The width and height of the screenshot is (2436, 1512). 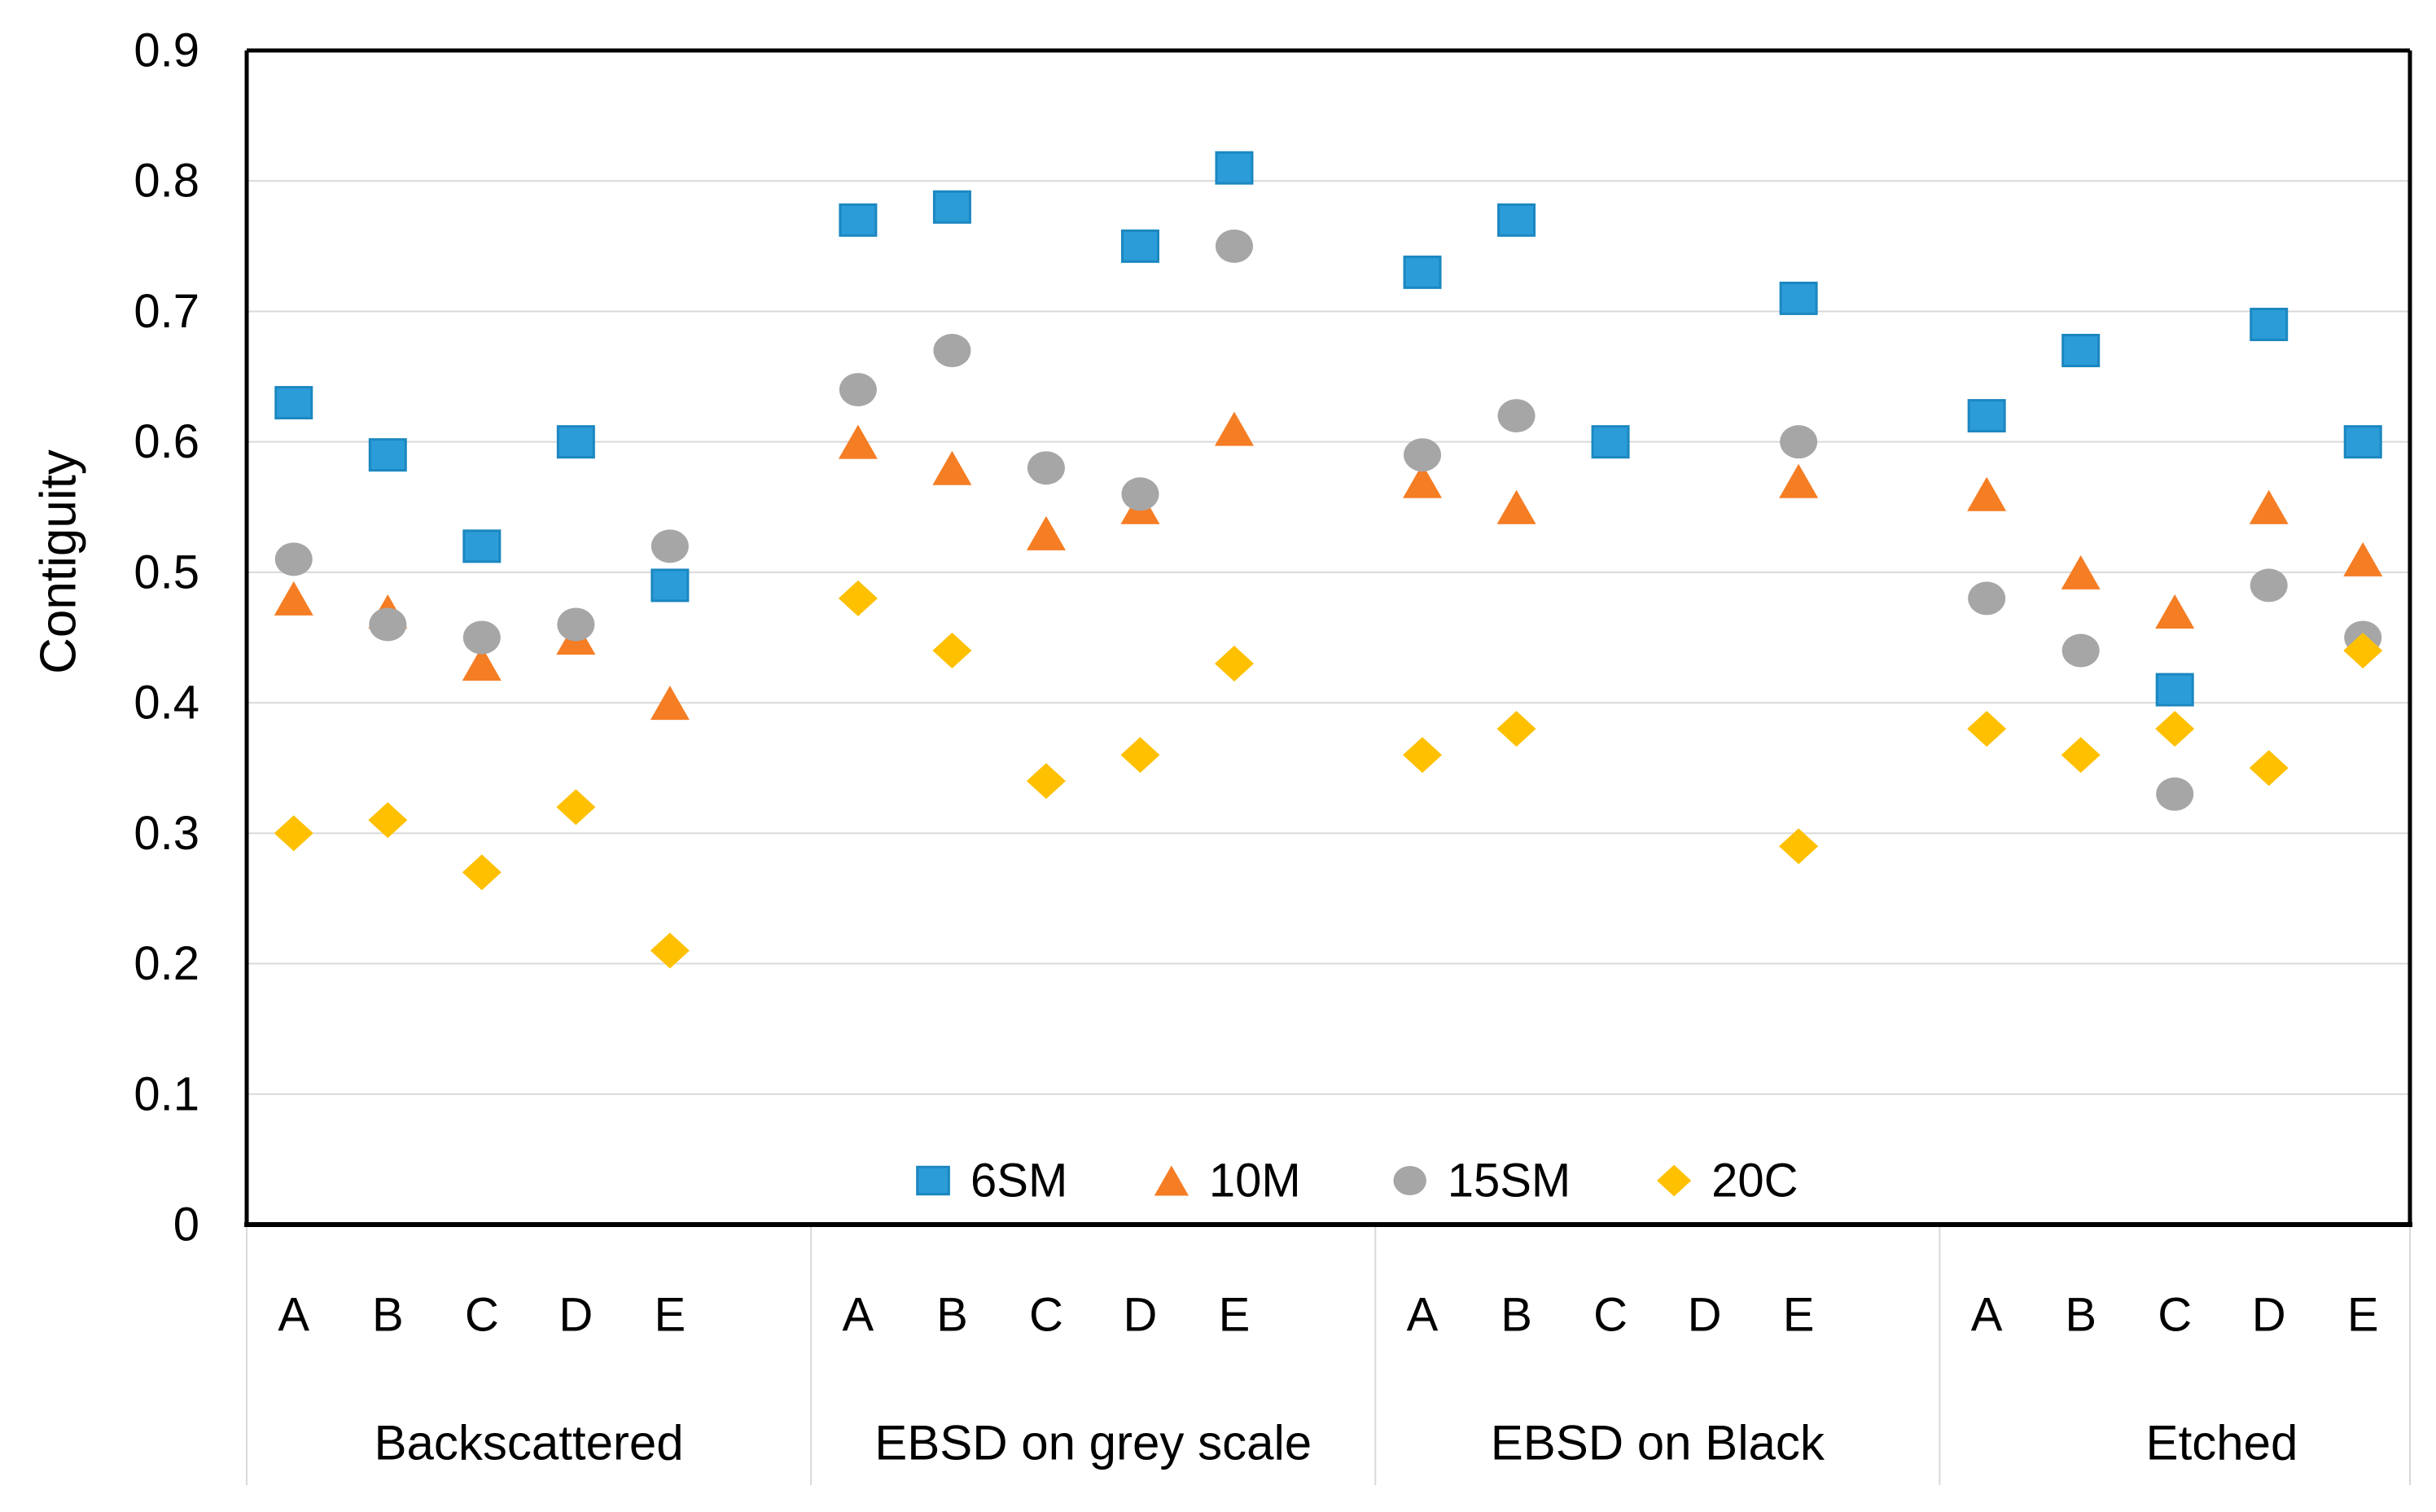 I want to click on x-group-label: Backscattered, so click(x=528, y=1443).